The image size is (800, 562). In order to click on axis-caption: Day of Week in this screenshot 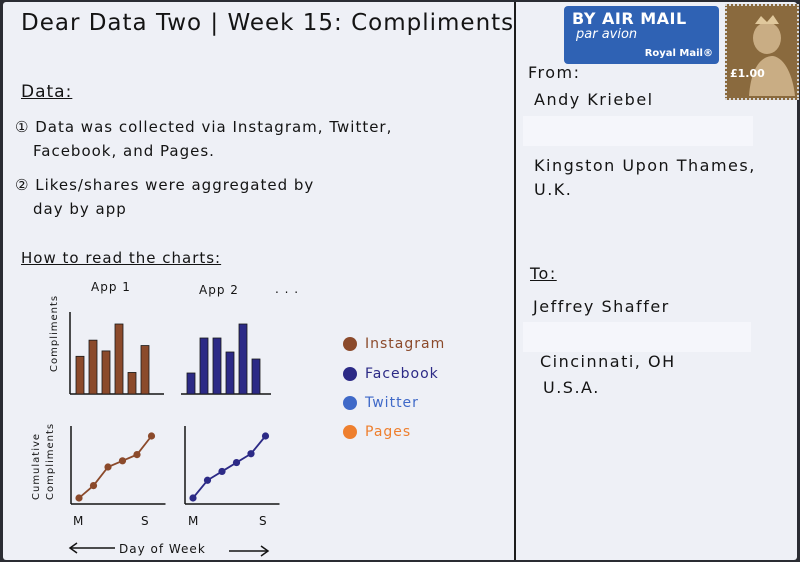, I will do `click(162, 549)`.